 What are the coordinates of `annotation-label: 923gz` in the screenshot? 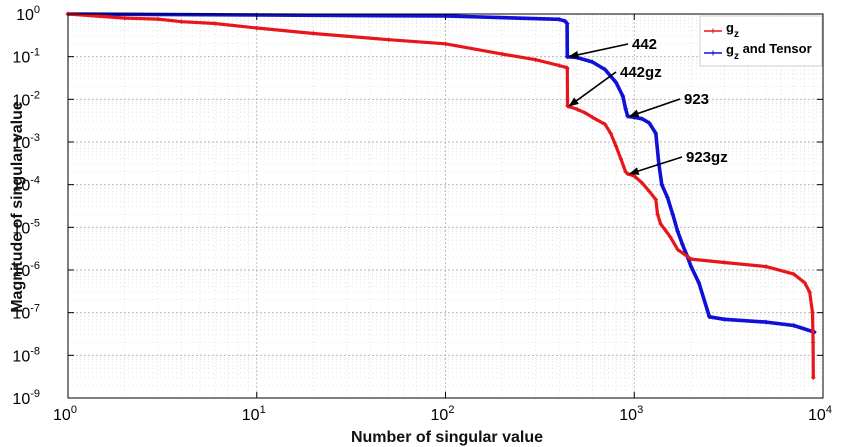 It's located at (707, 157).